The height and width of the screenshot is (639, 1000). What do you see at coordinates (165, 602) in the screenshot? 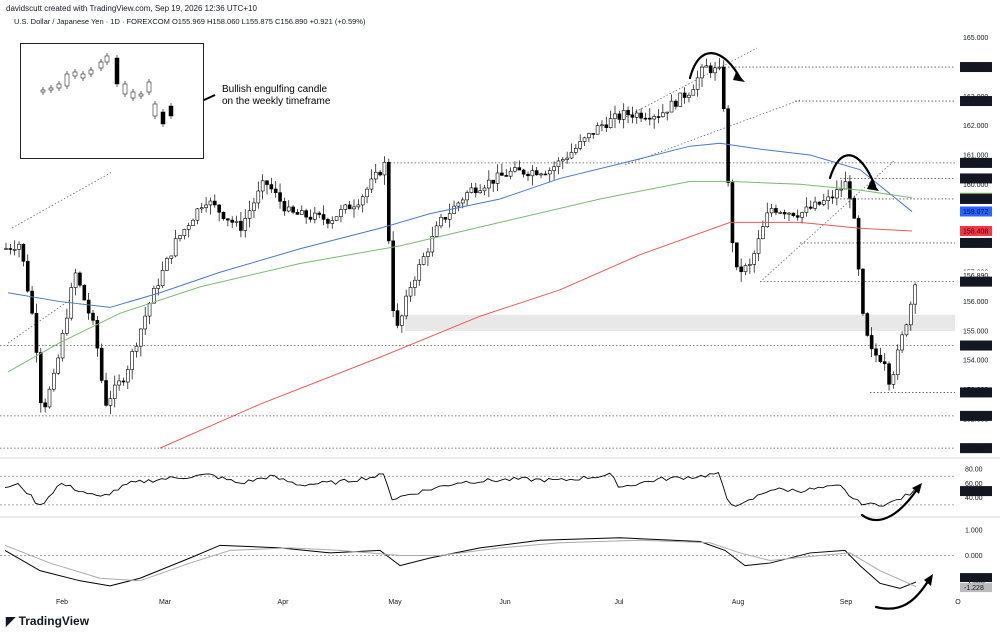
I see `x-tick-label: Mar` at bounding box center [165, 602].